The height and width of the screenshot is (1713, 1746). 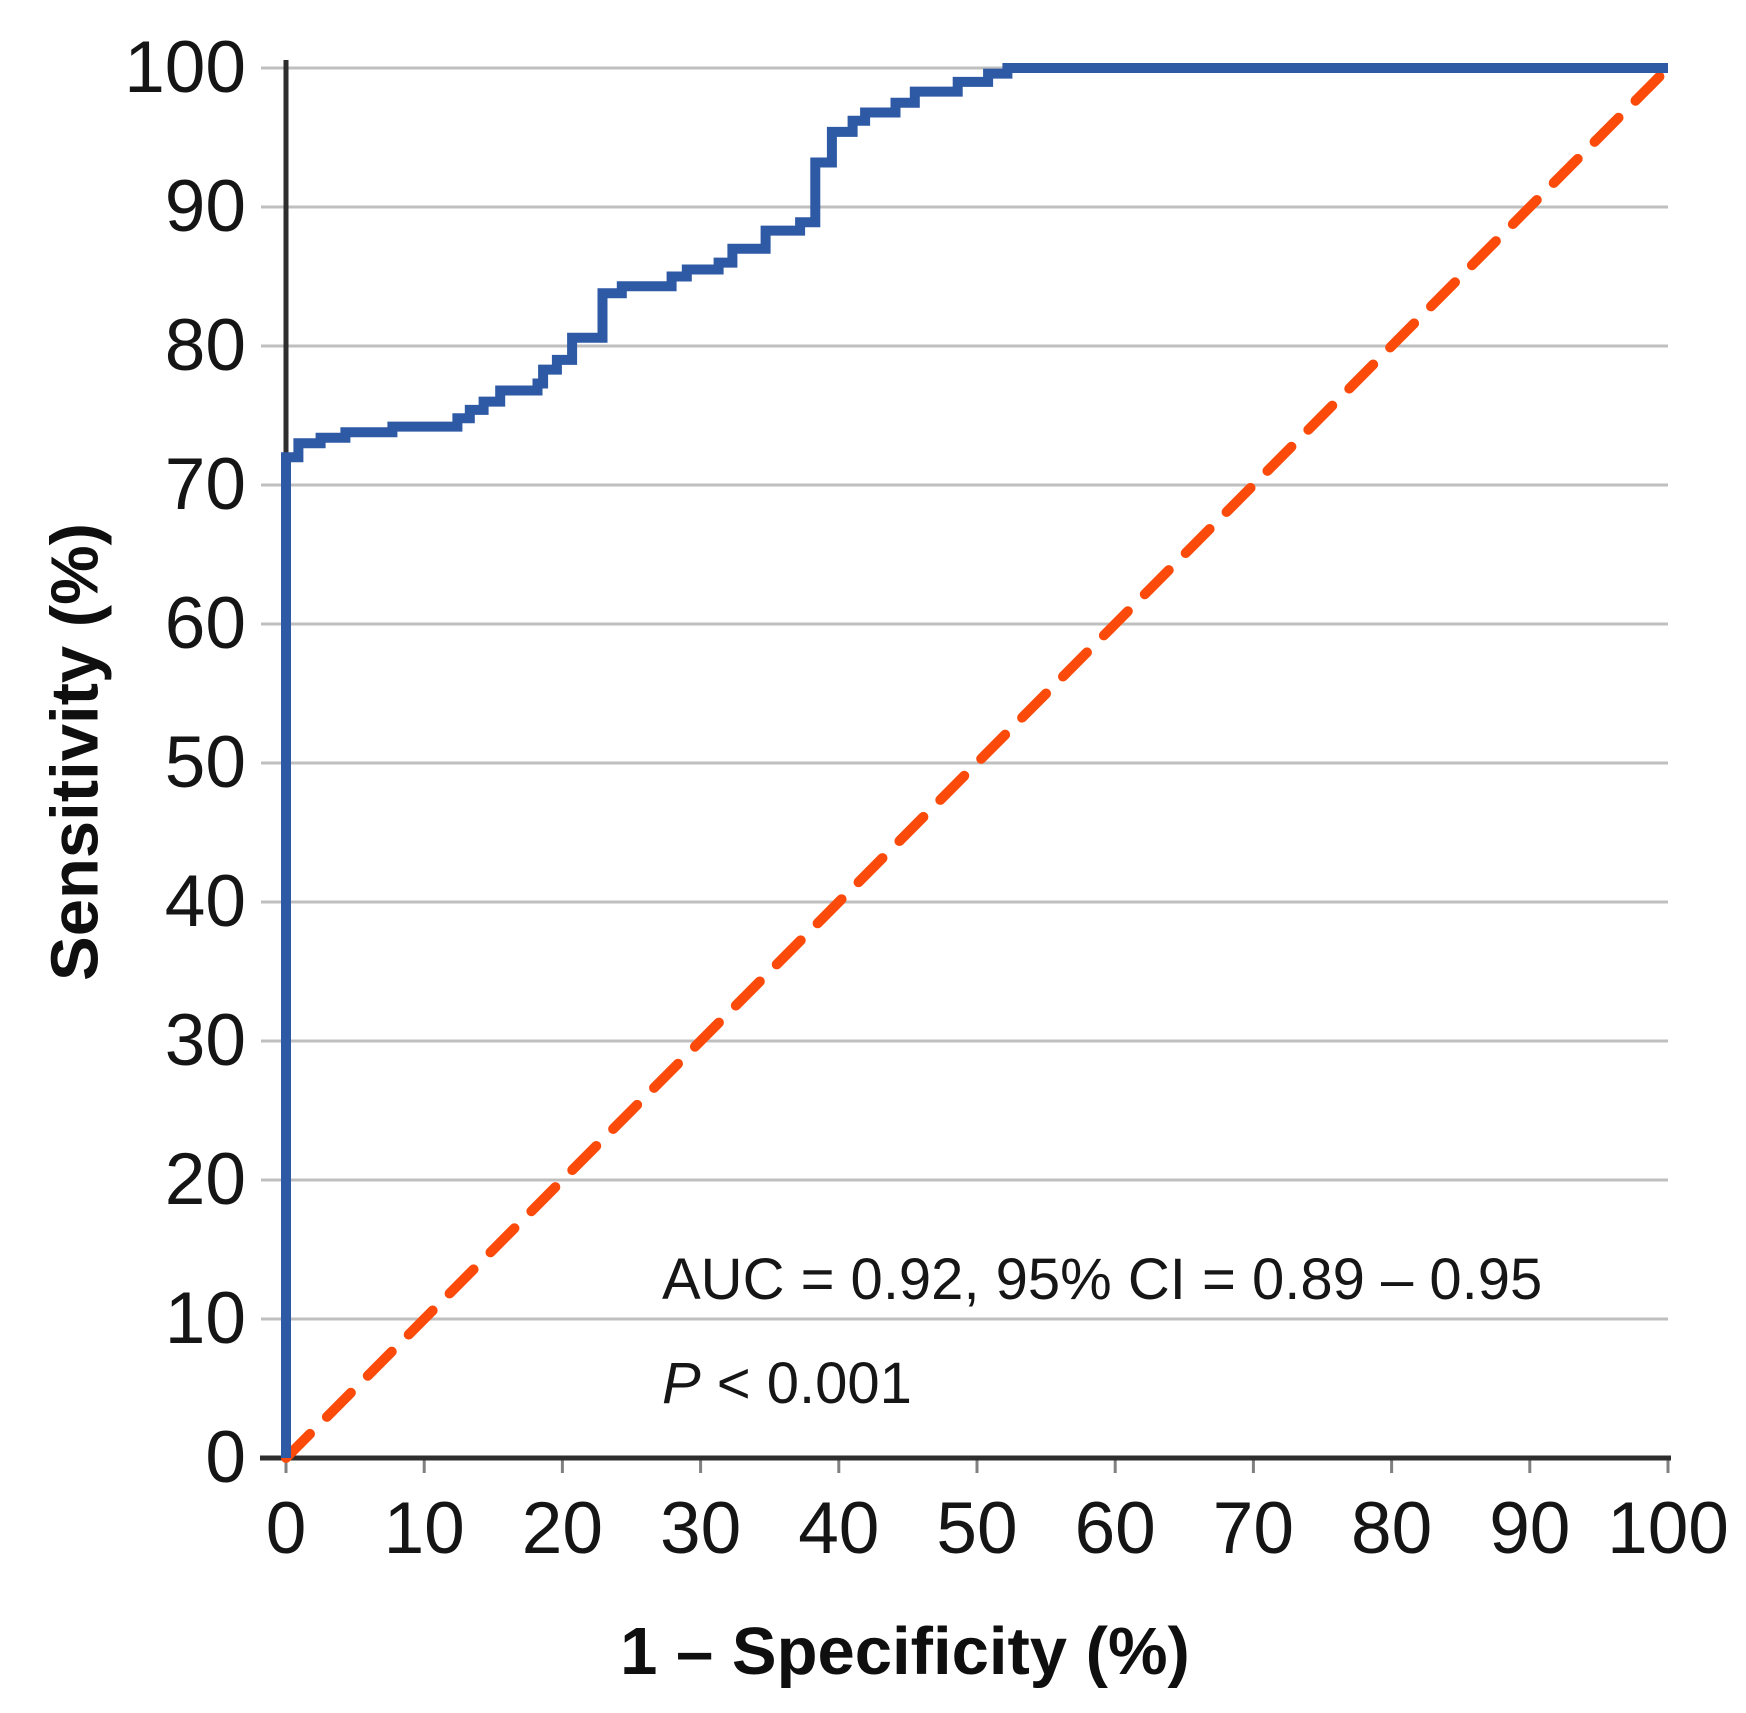 I want to click on y-tick-label-20: 20, so click(x=205, y=1179).